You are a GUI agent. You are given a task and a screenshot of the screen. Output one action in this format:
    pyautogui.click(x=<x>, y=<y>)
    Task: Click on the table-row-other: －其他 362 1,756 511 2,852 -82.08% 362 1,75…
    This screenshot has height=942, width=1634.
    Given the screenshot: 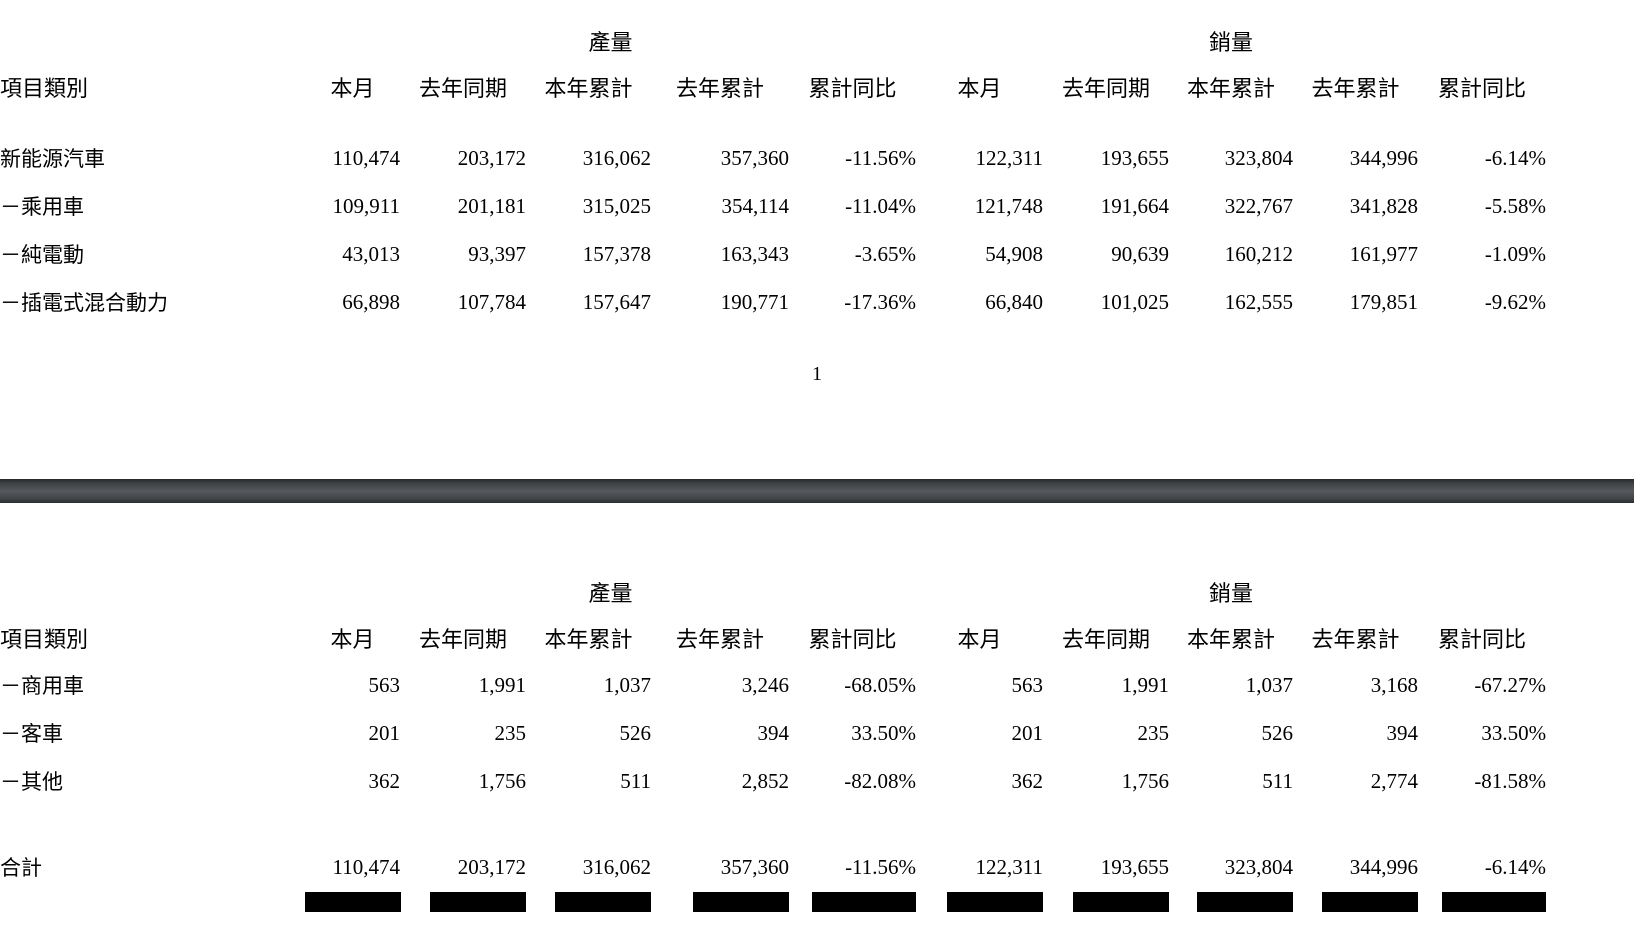 What is the action you would take?
    pyautogui.click(x=773, y=781)
    